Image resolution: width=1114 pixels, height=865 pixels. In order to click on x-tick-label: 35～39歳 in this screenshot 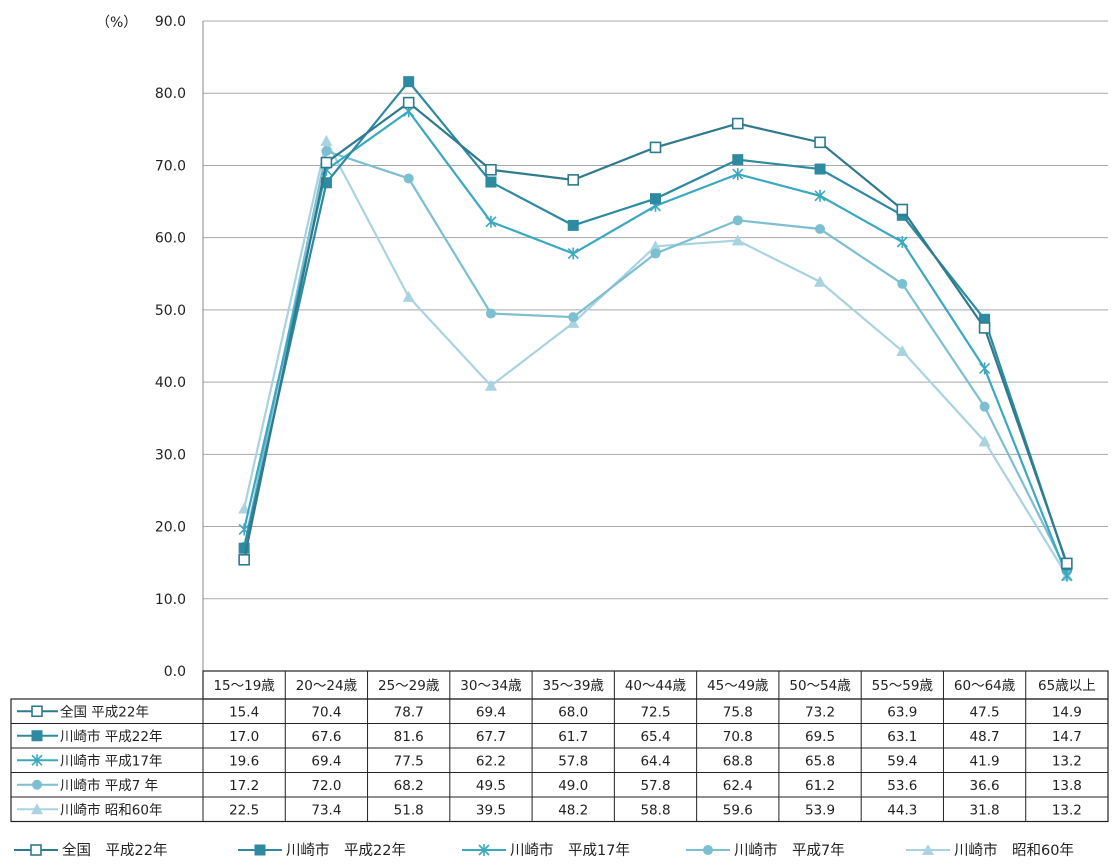, I will do `click(574, 686)`.